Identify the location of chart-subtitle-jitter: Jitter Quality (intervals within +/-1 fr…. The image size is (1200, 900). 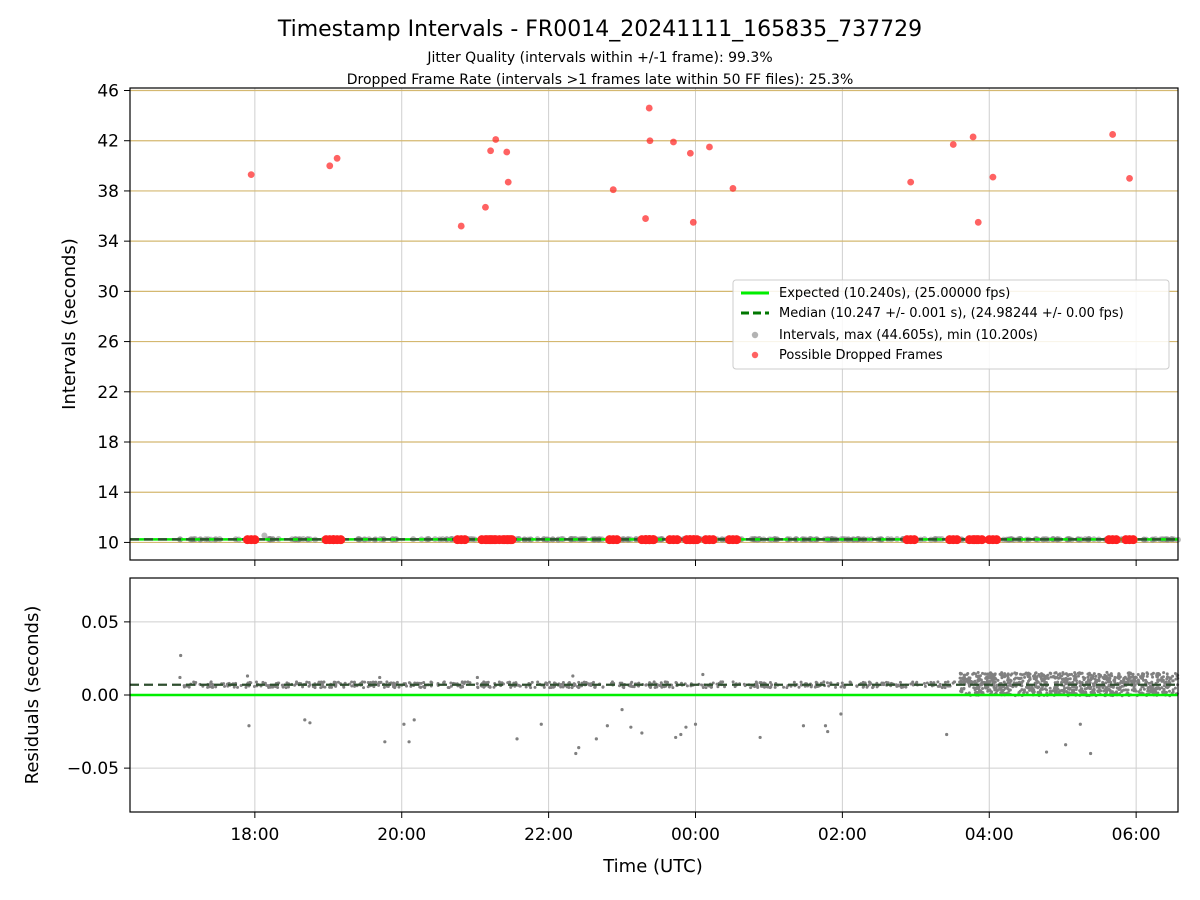
(599, 58).